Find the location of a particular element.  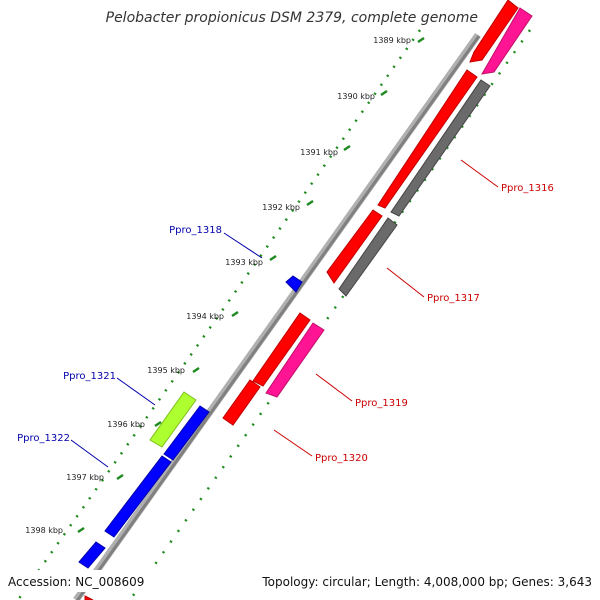

tick-label: 1393 kbp is located at coordinates (244, 262).